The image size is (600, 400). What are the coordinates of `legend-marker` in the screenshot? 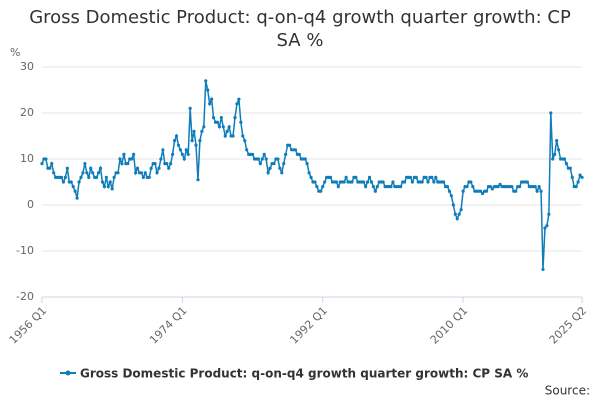 It's located at (68, 373).